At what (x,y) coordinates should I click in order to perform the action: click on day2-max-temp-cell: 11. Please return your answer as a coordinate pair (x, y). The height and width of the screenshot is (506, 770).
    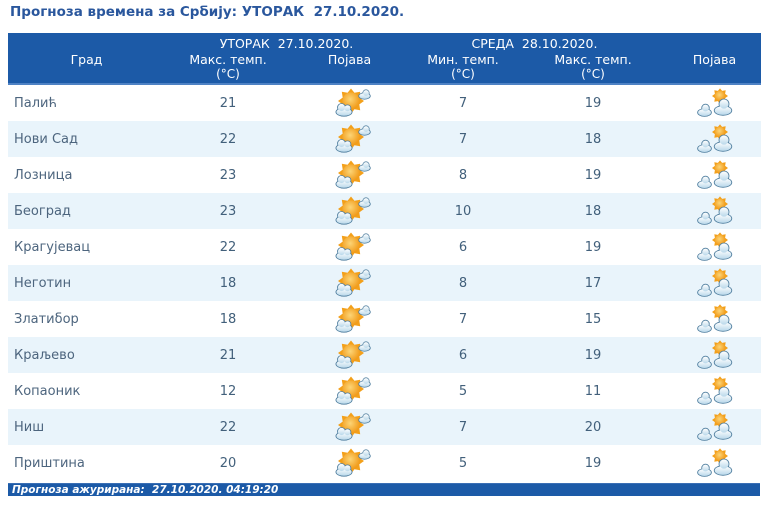
    Looking at the image, I should click on (593, 391).